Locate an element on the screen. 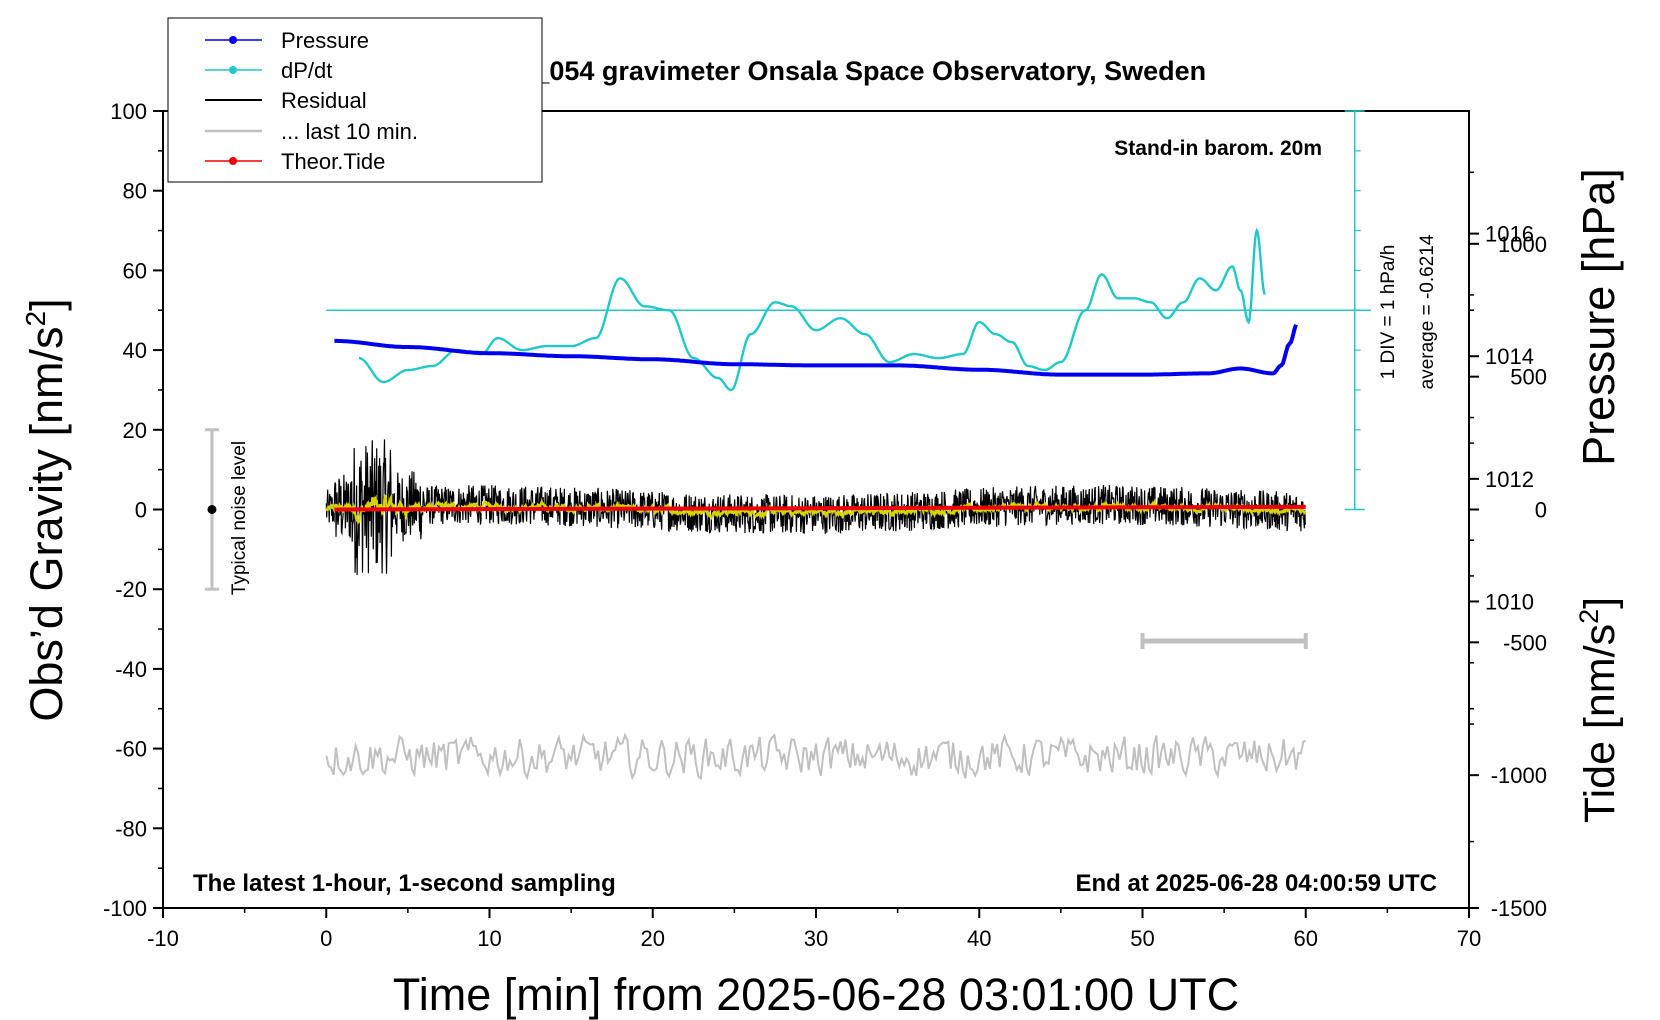 This screenshot has height=1020, width=1660. y-tick-label: -80 is located at coordinates (131, 828).